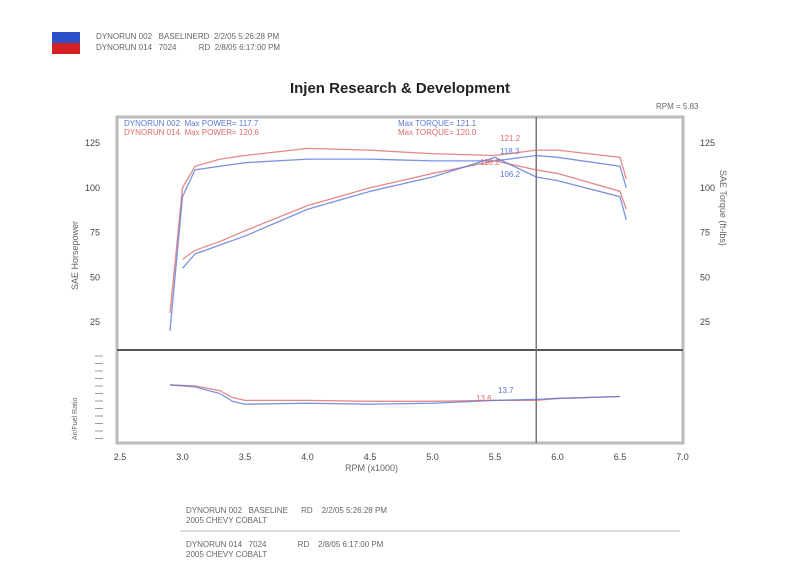 The width and height of the screenshot is (800, 588). Describe the element at coordinates (510, 138) in the screenshot. I see `cursor-value: 121.2` at that location.